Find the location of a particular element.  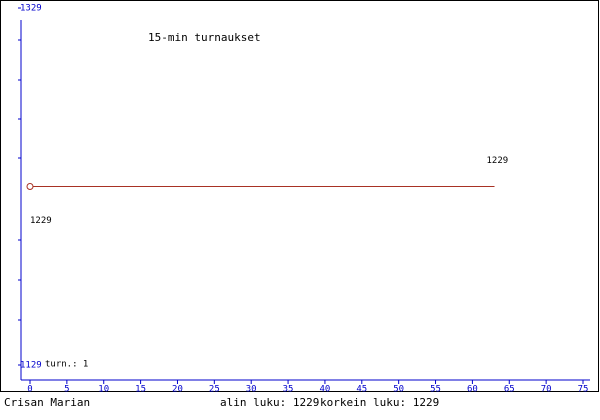

x-tick-label: 10 is located at coordinates (103, 390).